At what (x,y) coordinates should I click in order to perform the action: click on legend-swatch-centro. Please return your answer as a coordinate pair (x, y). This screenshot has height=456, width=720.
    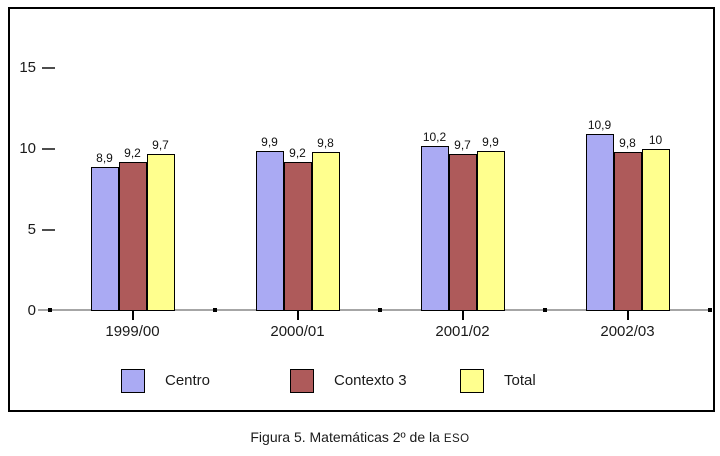
    Looking at the image, I should click on (133, 381).